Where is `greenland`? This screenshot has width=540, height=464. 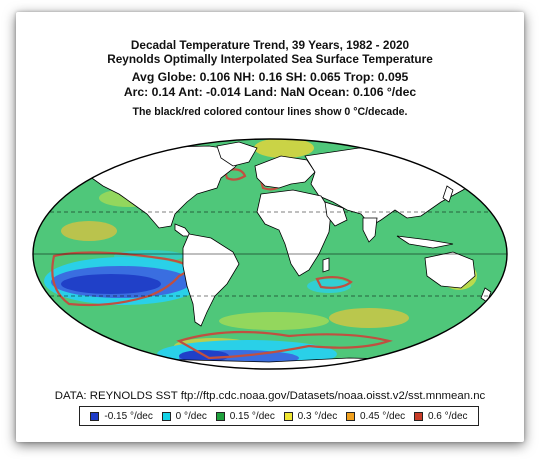
greenland is located at coordinates (237, 154).